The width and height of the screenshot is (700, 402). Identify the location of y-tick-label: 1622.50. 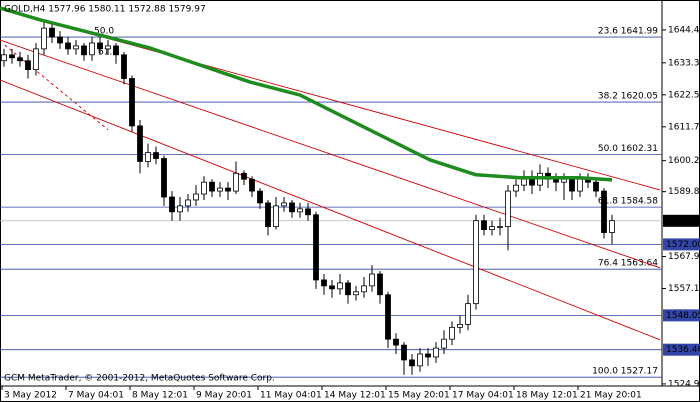
(684, 95).